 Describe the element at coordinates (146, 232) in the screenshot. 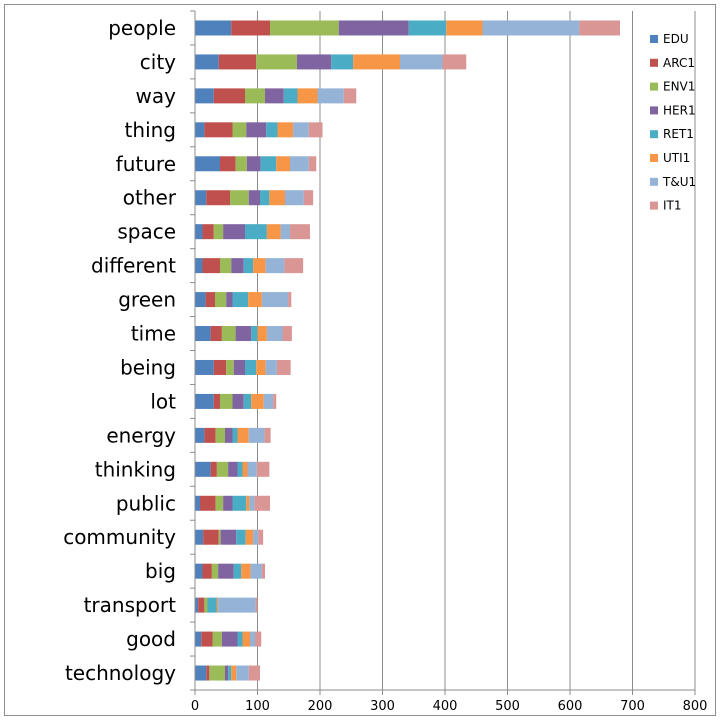

I see `category-label: space` at that location.